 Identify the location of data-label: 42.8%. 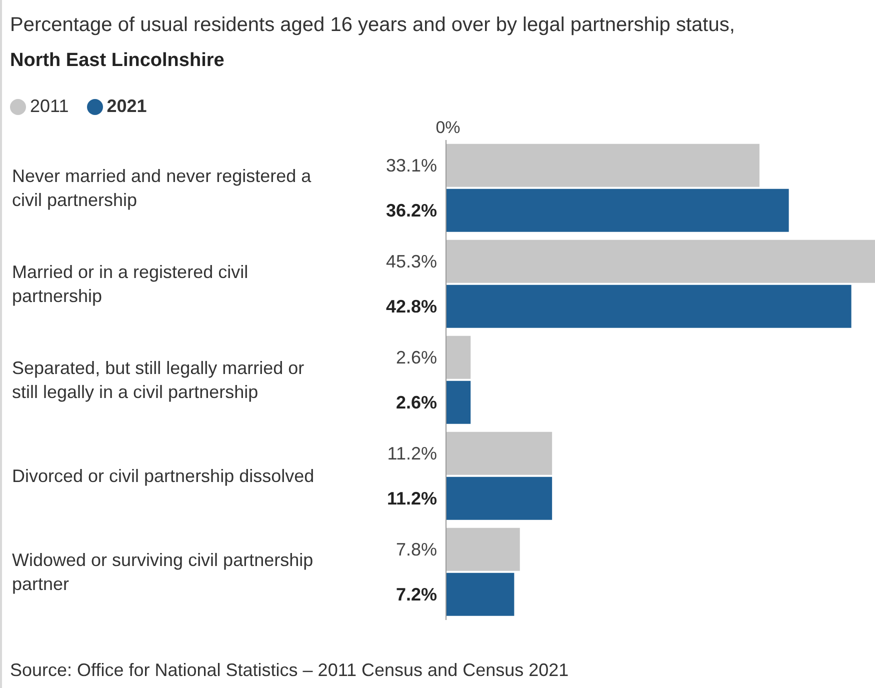
(411, 306).